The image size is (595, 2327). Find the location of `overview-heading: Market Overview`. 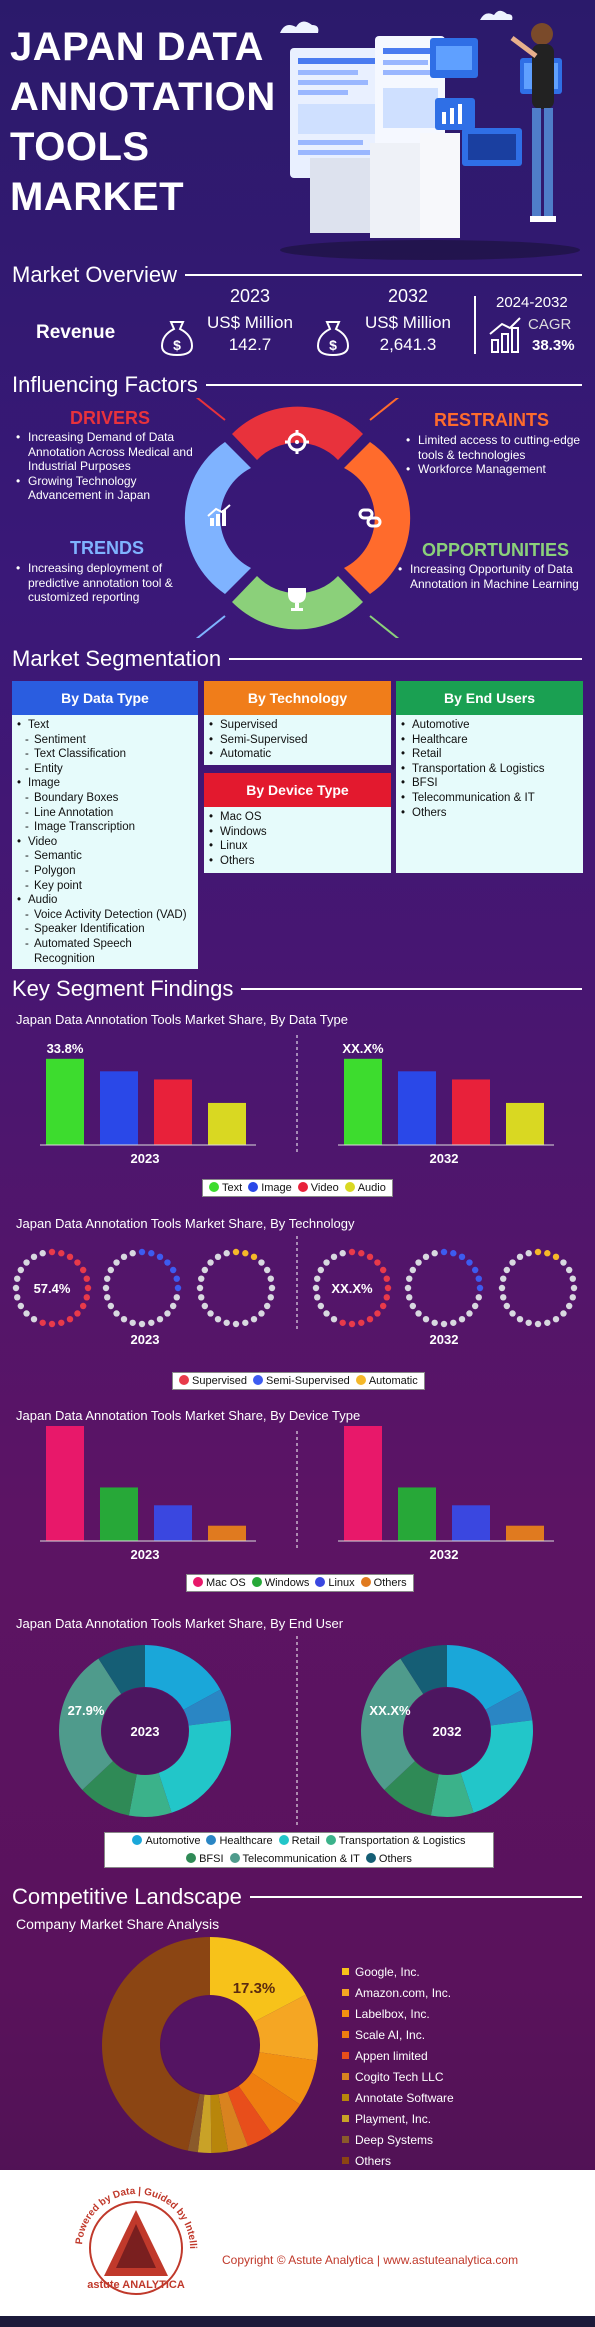

overview-heading: Market Overview is located at coordinates (95, 274).